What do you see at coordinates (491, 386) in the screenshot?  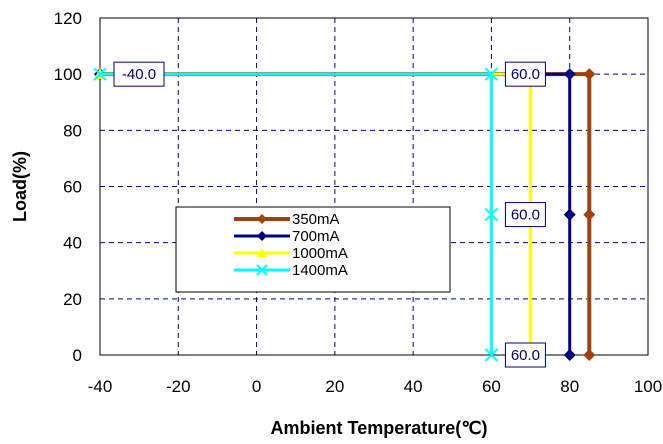 I see `x-tick-label: 60` at bounding box center [491, 386].